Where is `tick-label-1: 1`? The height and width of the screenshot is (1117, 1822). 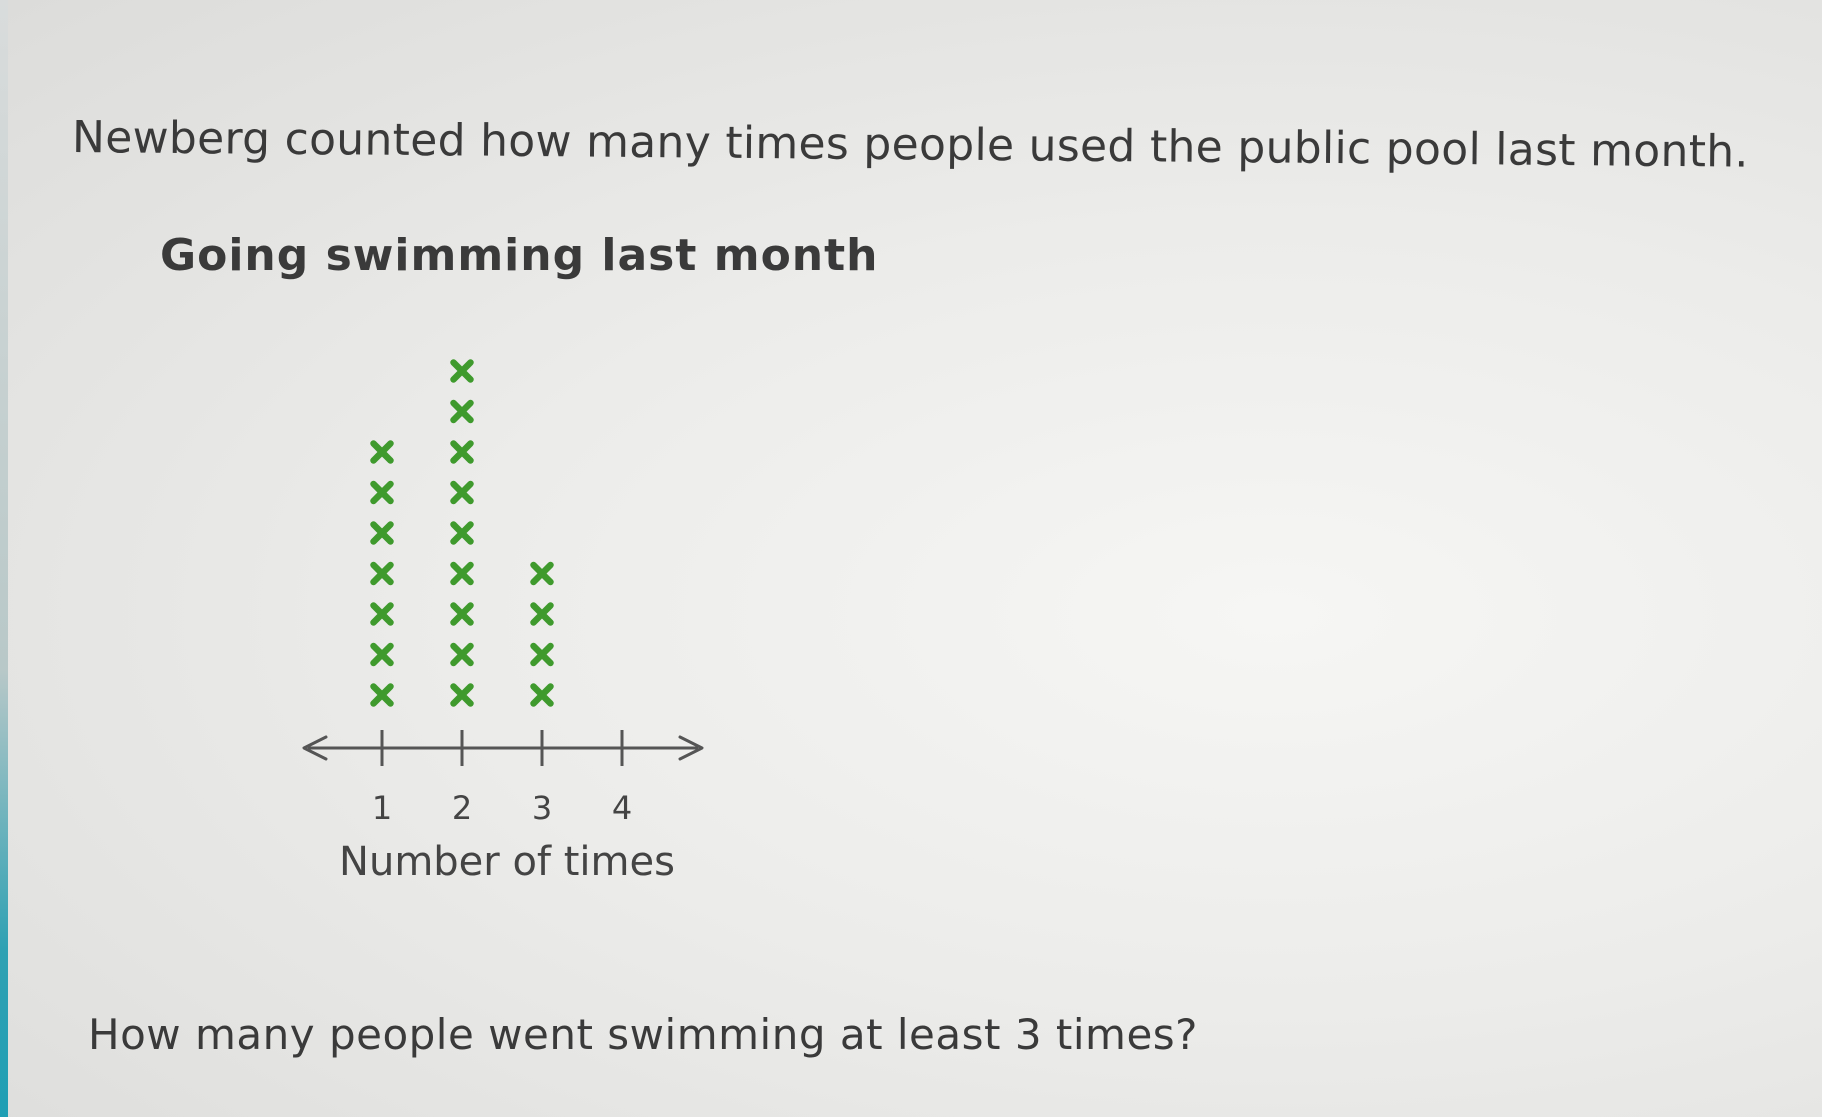
tick-label-1: 1 is located at coordinates (382, 808).